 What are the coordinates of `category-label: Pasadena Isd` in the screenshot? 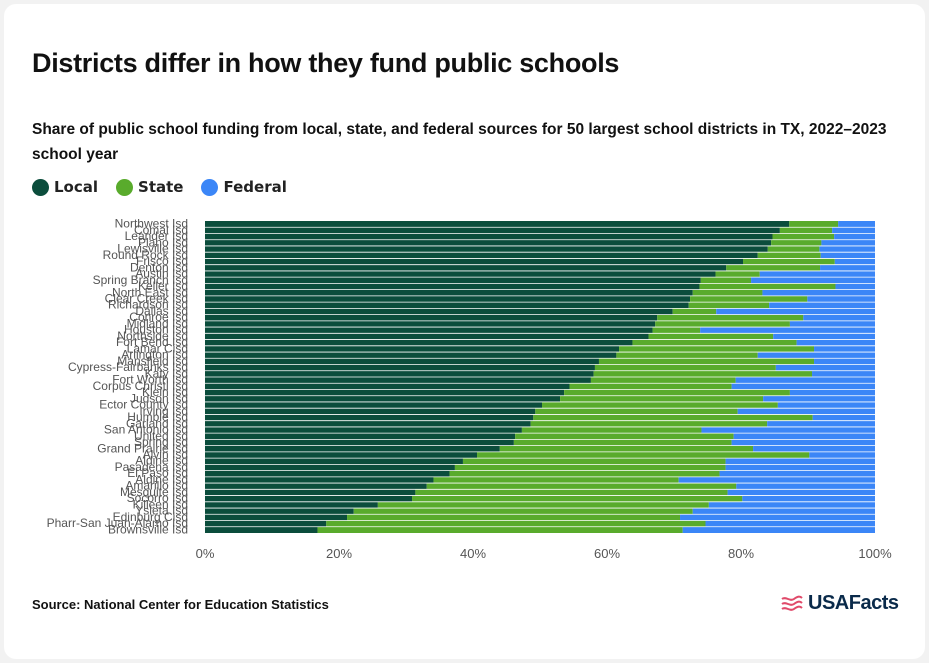 It's located at (151, 467).